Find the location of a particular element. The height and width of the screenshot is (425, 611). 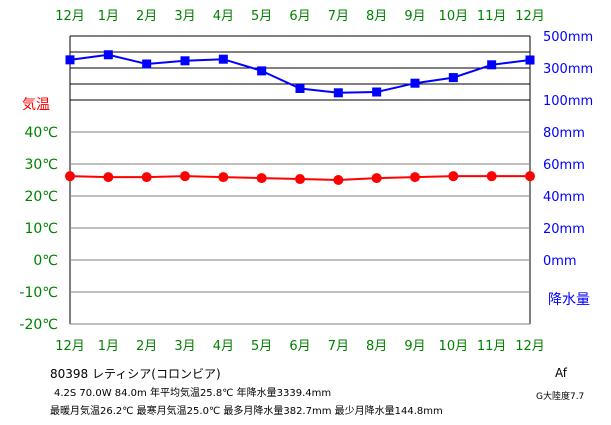

month-label-bottom: 10月 is located at coordinates (454, 346).